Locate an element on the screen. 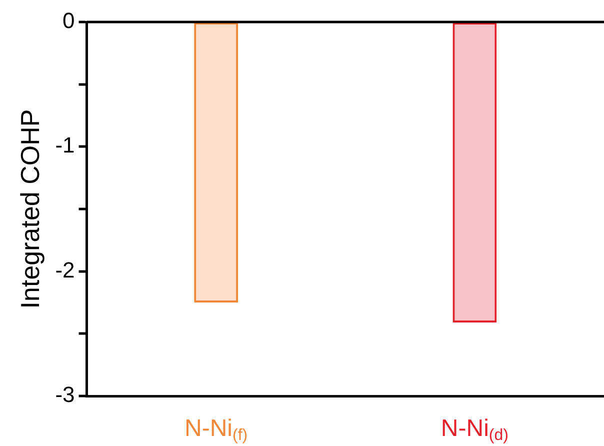 This screenshot has height=446, width=604. y-tick-label: -3 is located at coordinates (65, 395).